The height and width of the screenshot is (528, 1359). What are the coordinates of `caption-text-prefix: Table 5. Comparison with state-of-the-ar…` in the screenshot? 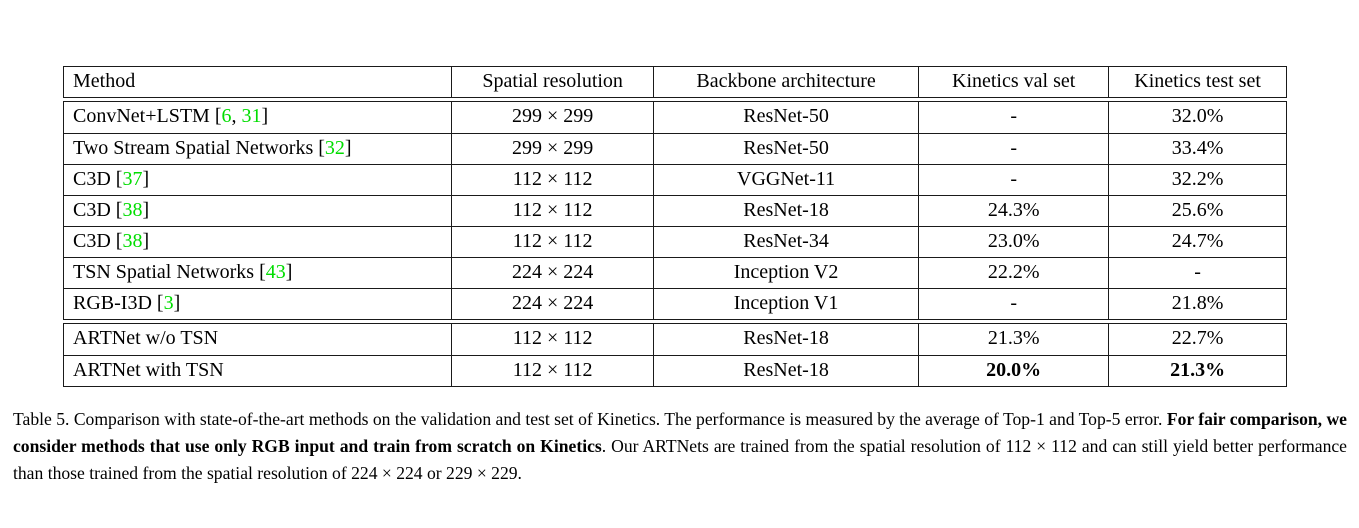 It's located at (590, 419).